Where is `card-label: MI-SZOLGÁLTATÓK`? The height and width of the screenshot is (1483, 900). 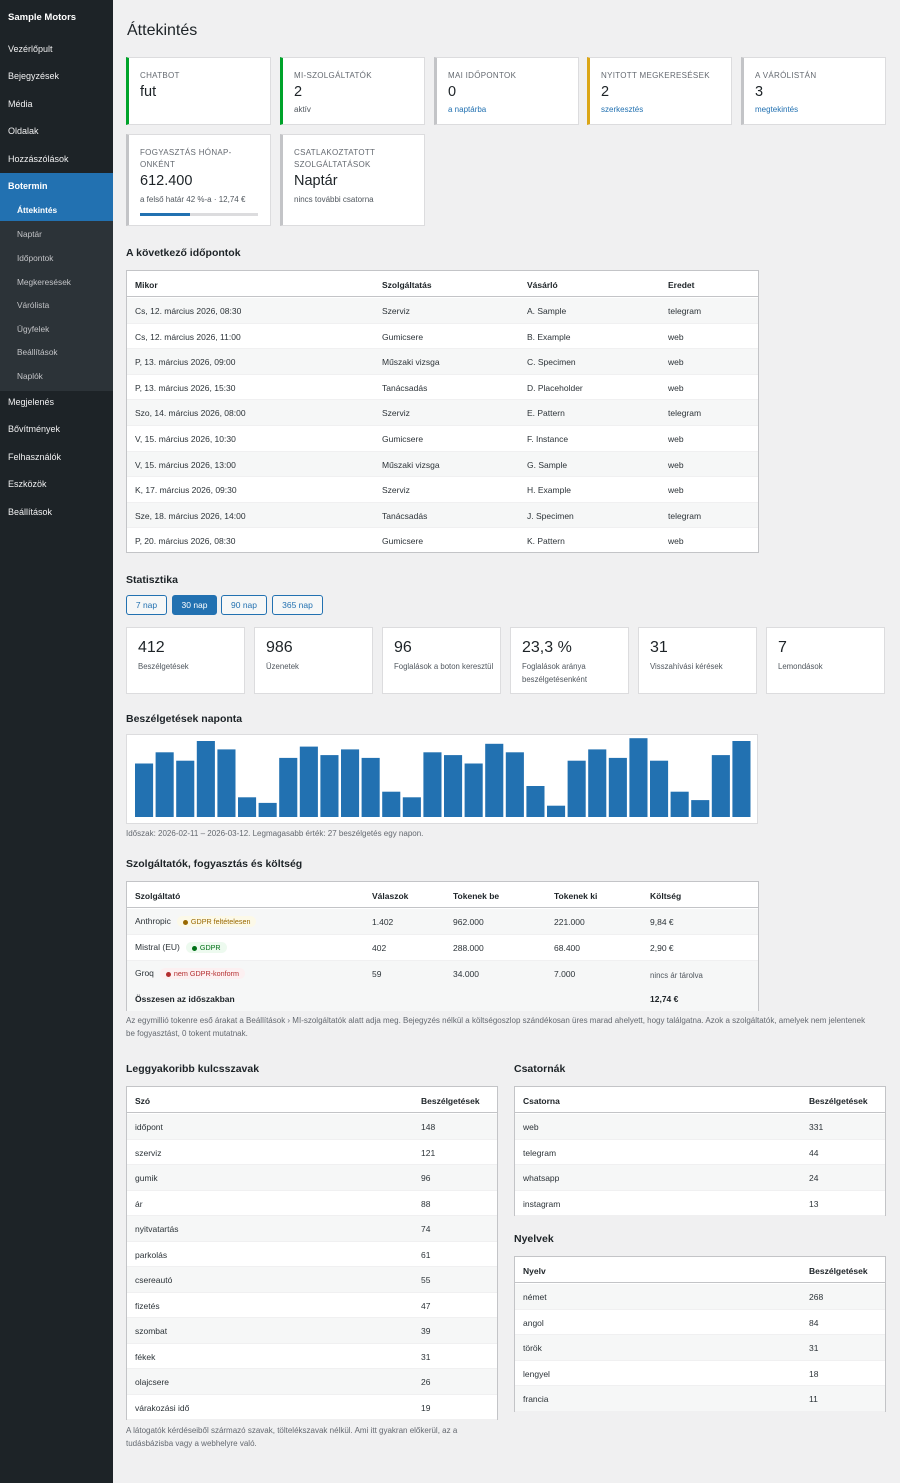
card-label: MI-SZOLGÁLTATÓK is located at coordinates (333, 75).